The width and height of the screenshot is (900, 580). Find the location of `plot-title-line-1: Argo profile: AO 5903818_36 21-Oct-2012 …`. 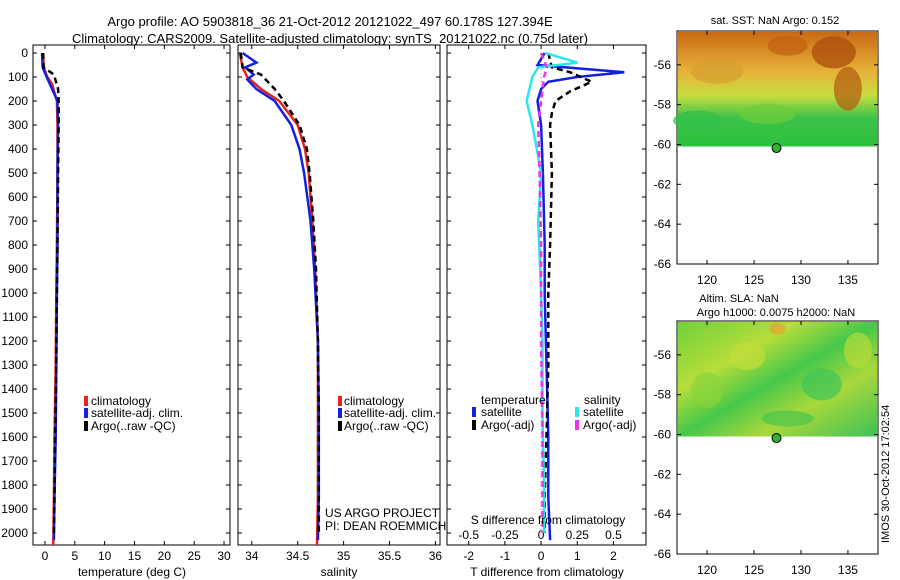

plot-title-line-1: Argo profile: AO 5903818_36 21-Oct-2012 … is located at coordinates (330, 21).